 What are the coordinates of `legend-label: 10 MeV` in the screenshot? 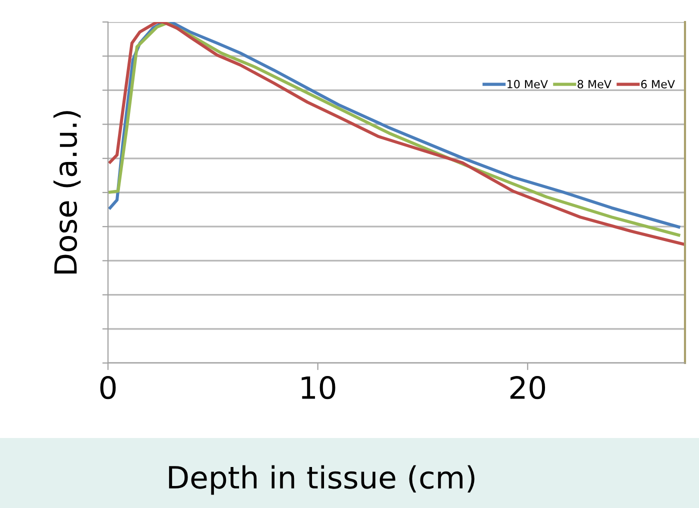 It's located at (528, 84).